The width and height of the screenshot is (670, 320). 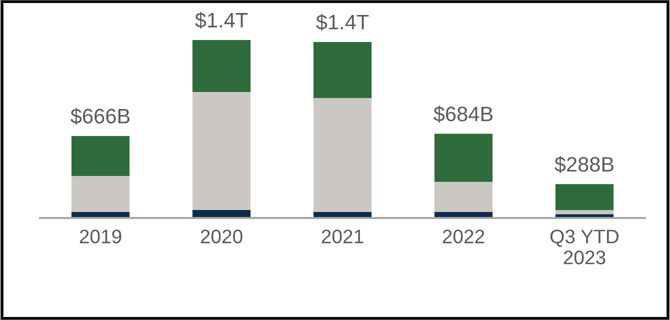 I want to click on annotation: $684B, so click(x=463, y=114).